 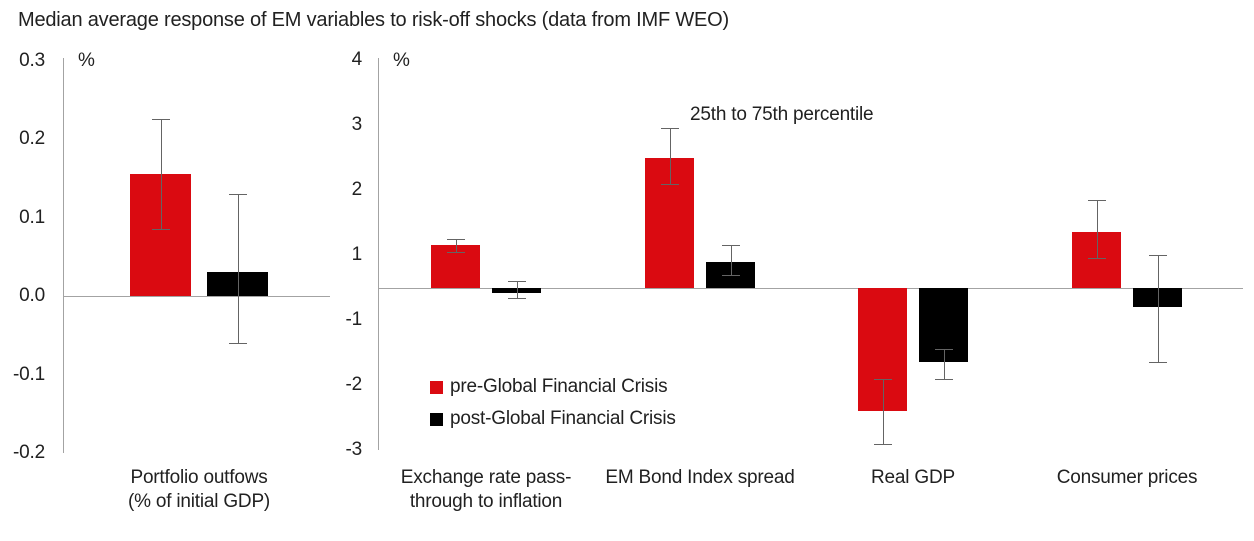 I want to click on category-label-em-bond-index-spread: EM Bond Index spread, so click(x=700, y=477).